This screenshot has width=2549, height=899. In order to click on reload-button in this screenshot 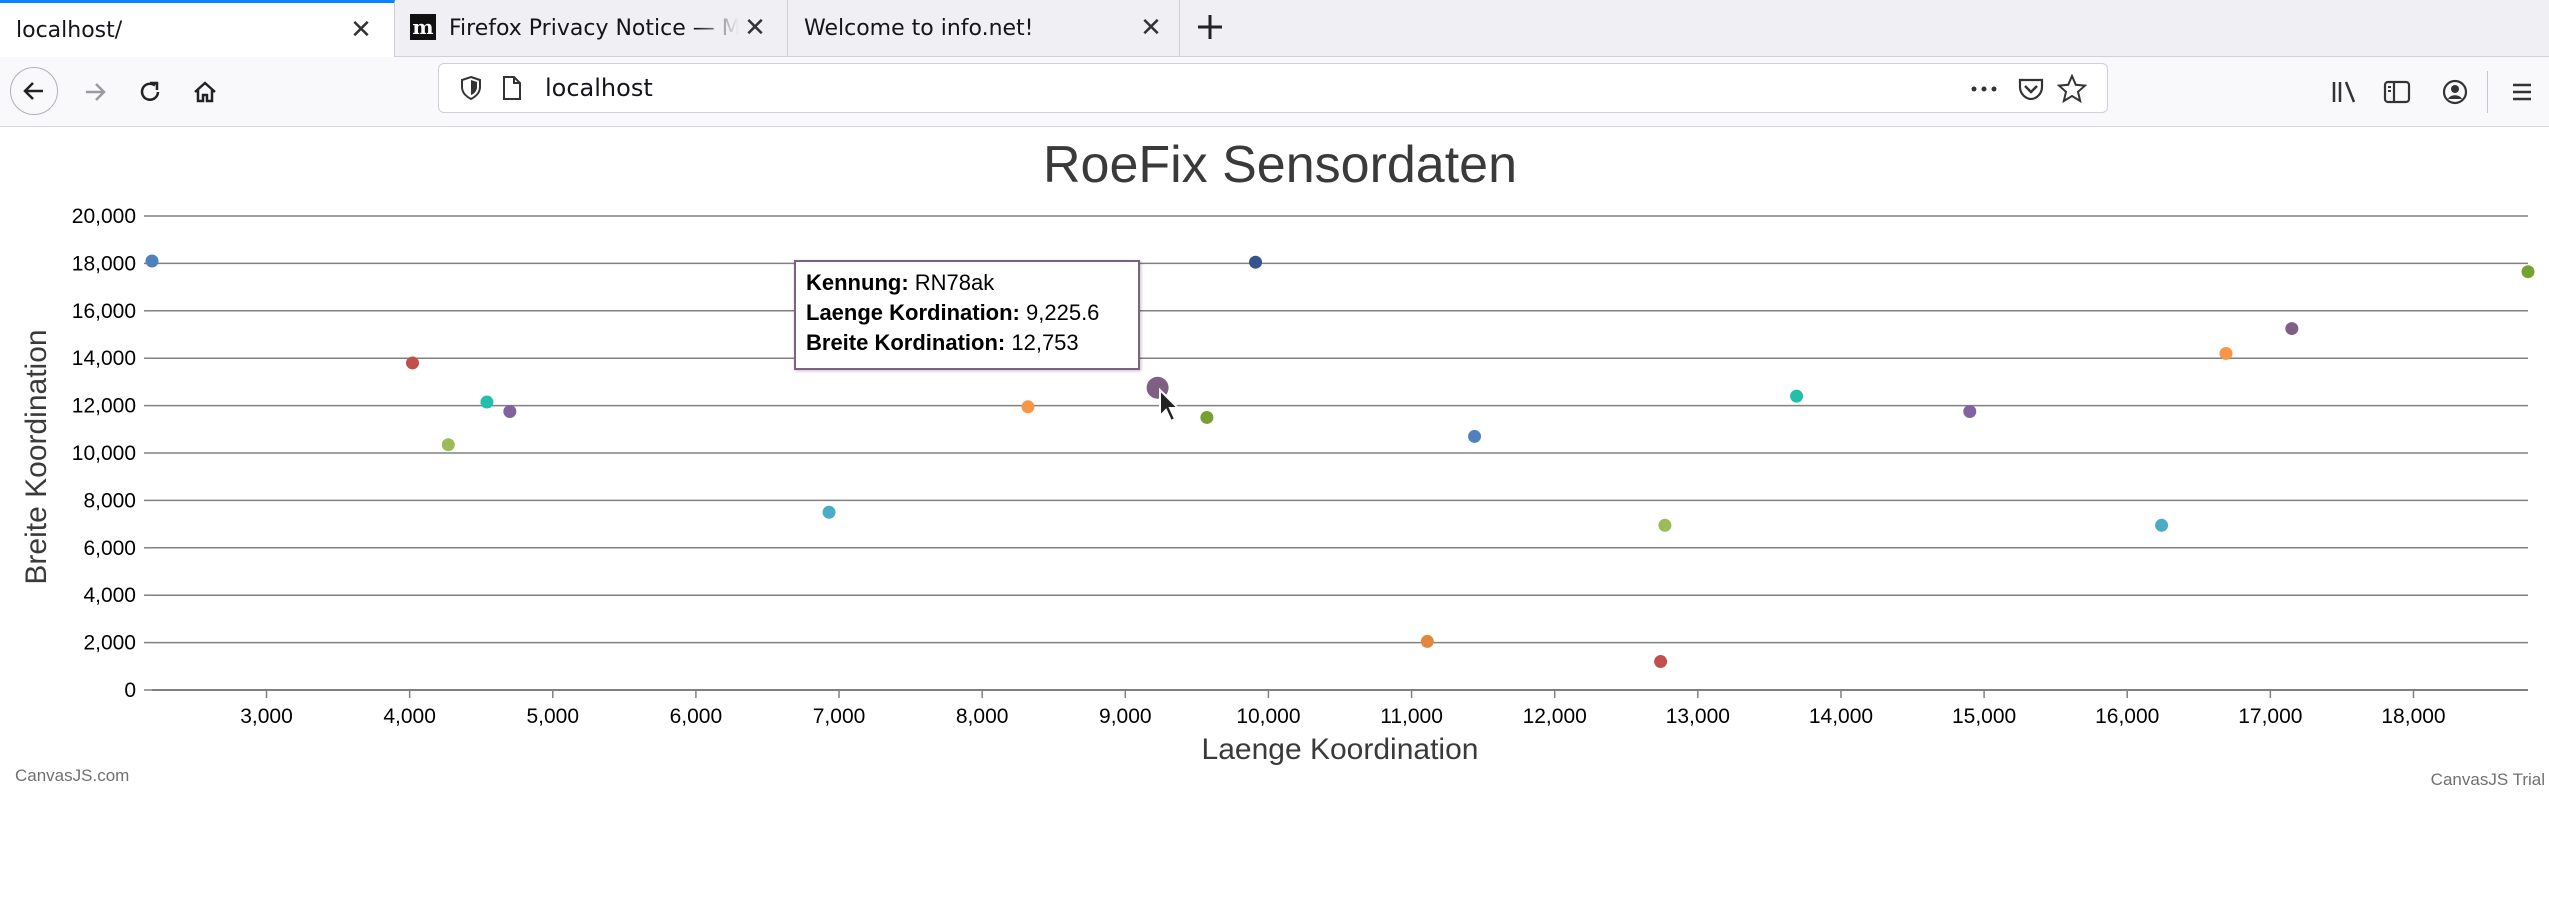, I will do `click(150, 92)`.